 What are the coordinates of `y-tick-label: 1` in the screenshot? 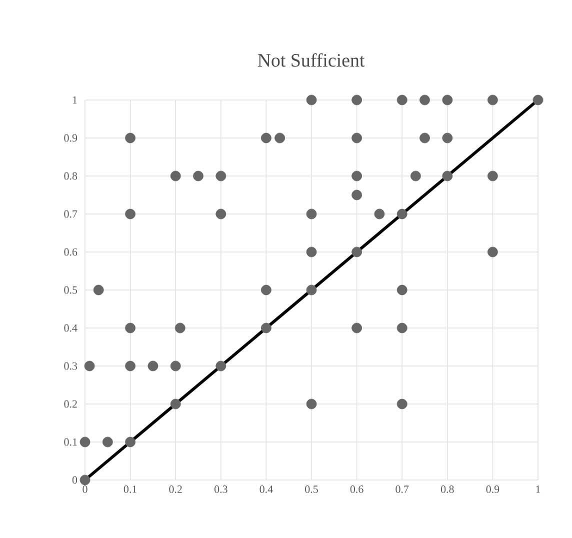 It's located at (74, 100).